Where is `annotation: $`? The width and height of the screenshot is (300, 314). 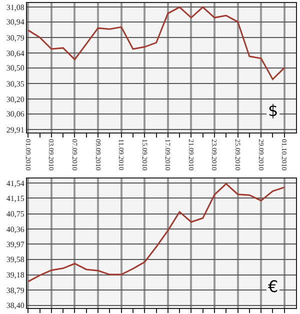 annotation: $ is located at coordinates (273, 110).